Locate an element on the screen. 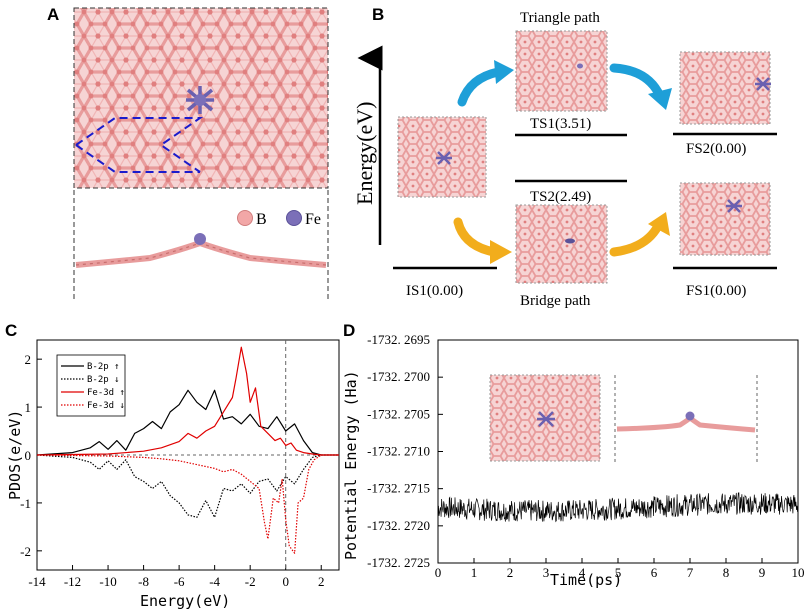 The width and height of the screenshot is (809, 616). fe-atom-top is located at coordinates (200, 100).